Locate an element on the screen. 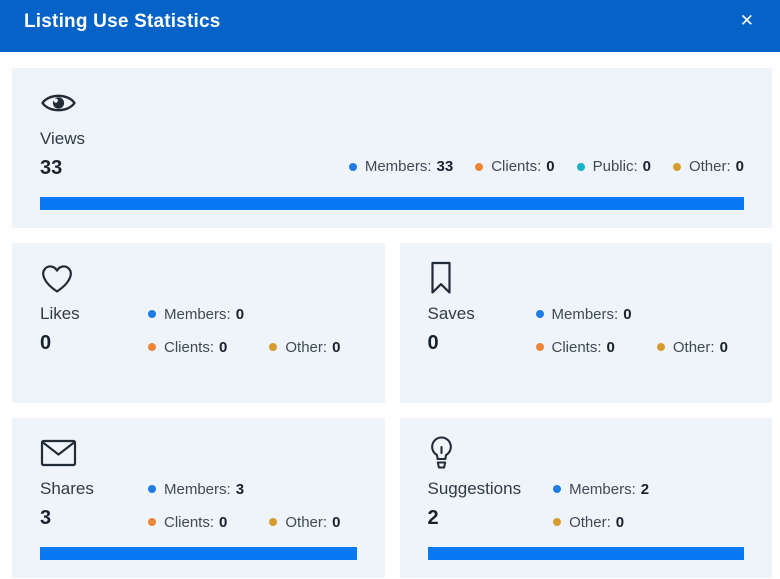 The image size is (780, 579). heart-icon is located at coordinates (198, 278).